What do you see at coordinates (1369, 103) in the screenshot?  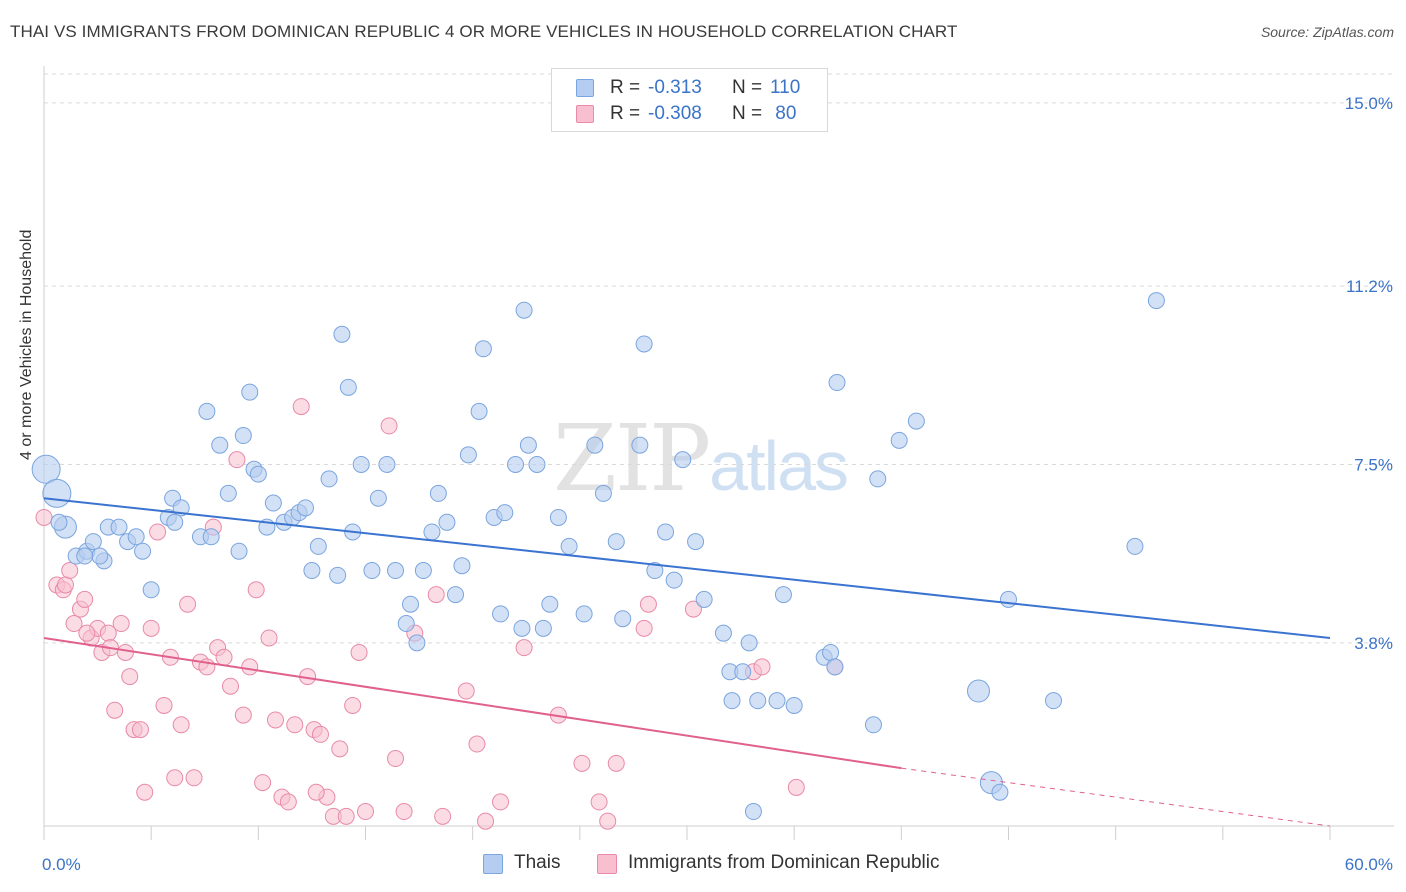 I see `y-tick-label: 15.0%` at bounding box center [1369, 103].